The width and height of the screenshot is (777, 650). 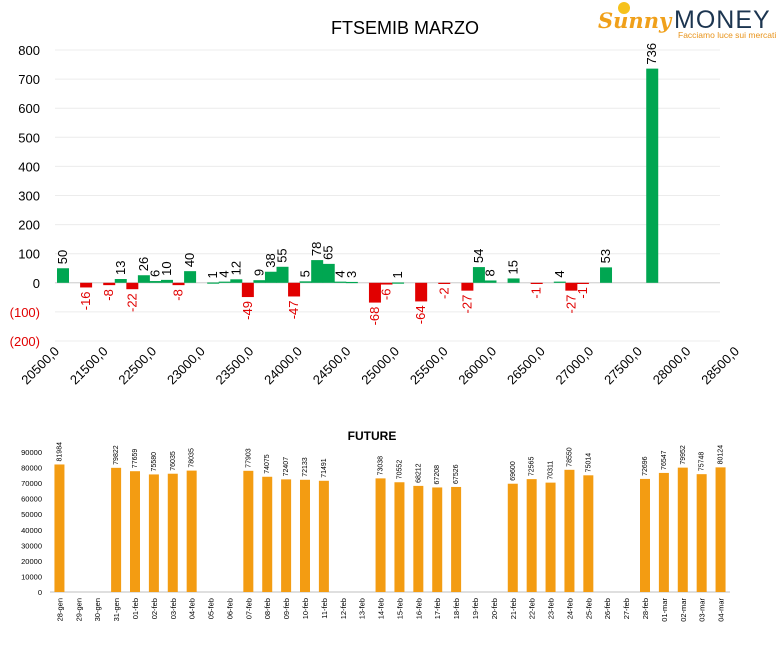 What do you see at coordinates (31, 545) in the screenshot?
I see `y-tick-label: 30000` at bounding box center [31, 545].